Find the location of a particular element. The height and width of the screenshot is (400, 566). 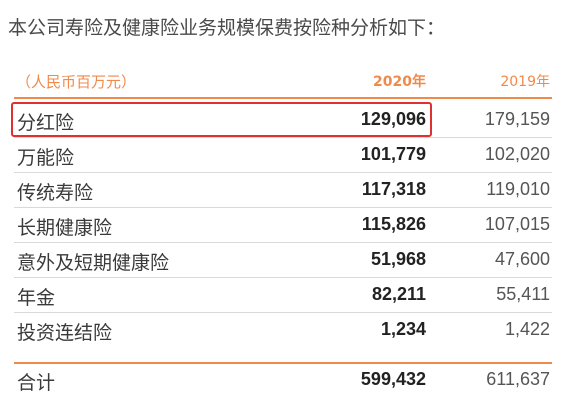

table-row: 投资连结险 1,234 1,422 is located at coordinates (283, 330).